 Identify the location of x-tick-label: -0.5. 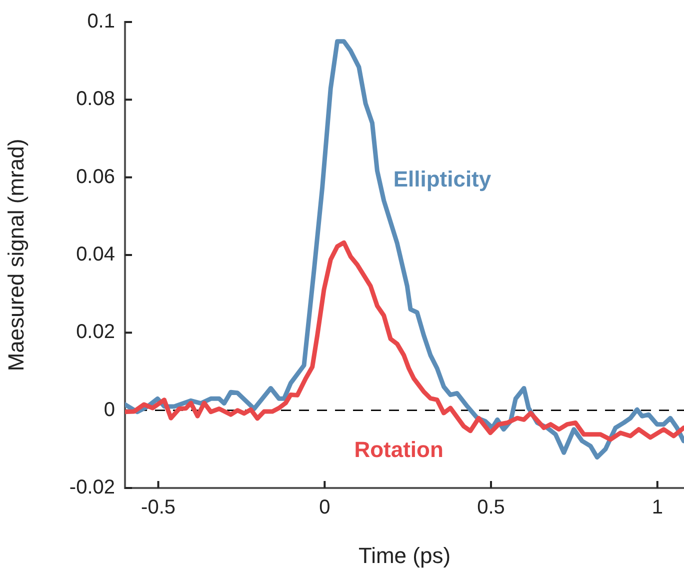
(158, 507).